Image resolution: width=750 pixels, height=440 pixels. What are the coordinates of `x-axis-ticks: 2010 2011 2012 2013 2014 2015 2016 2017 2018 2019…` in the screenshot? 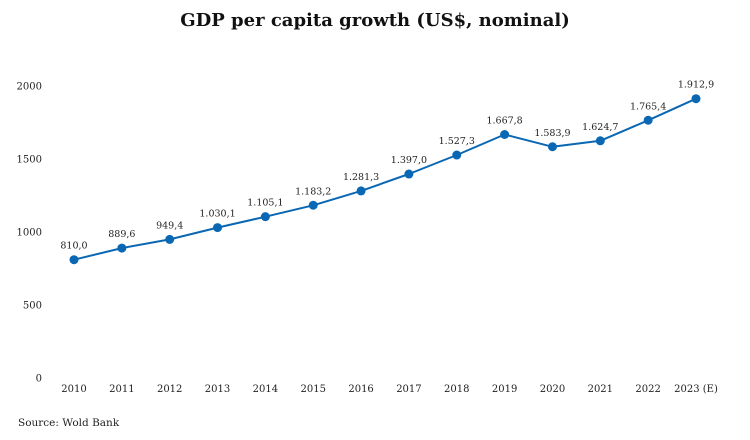 It's located at (389, 389).